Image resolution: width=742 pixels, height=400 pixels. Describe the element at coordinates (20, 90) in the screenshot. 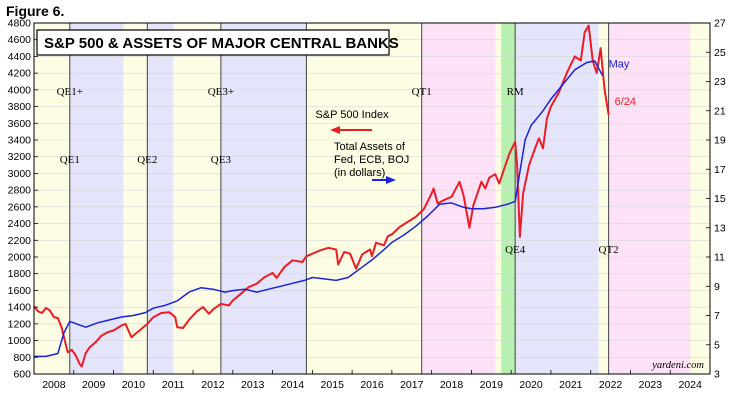

I see `left-tick-label: 4000` at that location.